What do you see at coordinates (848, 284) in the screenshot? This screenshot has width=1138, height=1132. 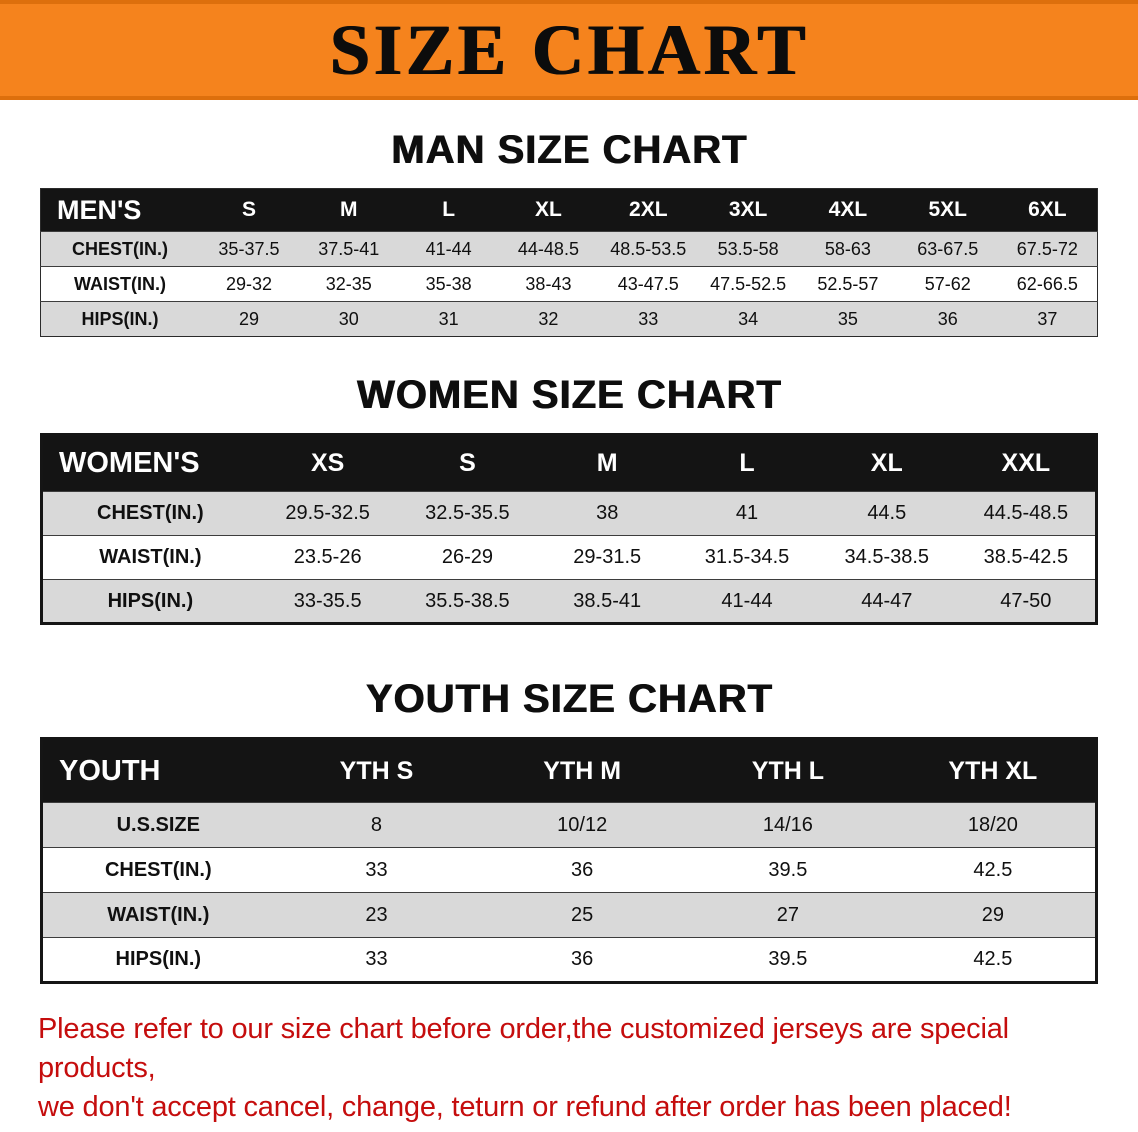 I see `value-cell: 52.5-57` at bounding box center [848, 284].